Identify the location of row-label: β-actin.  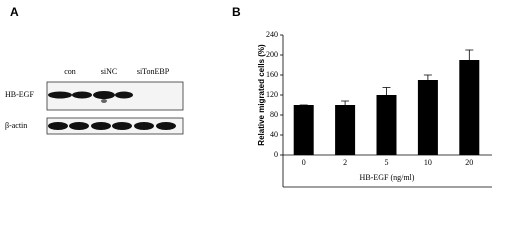
(16, 125).